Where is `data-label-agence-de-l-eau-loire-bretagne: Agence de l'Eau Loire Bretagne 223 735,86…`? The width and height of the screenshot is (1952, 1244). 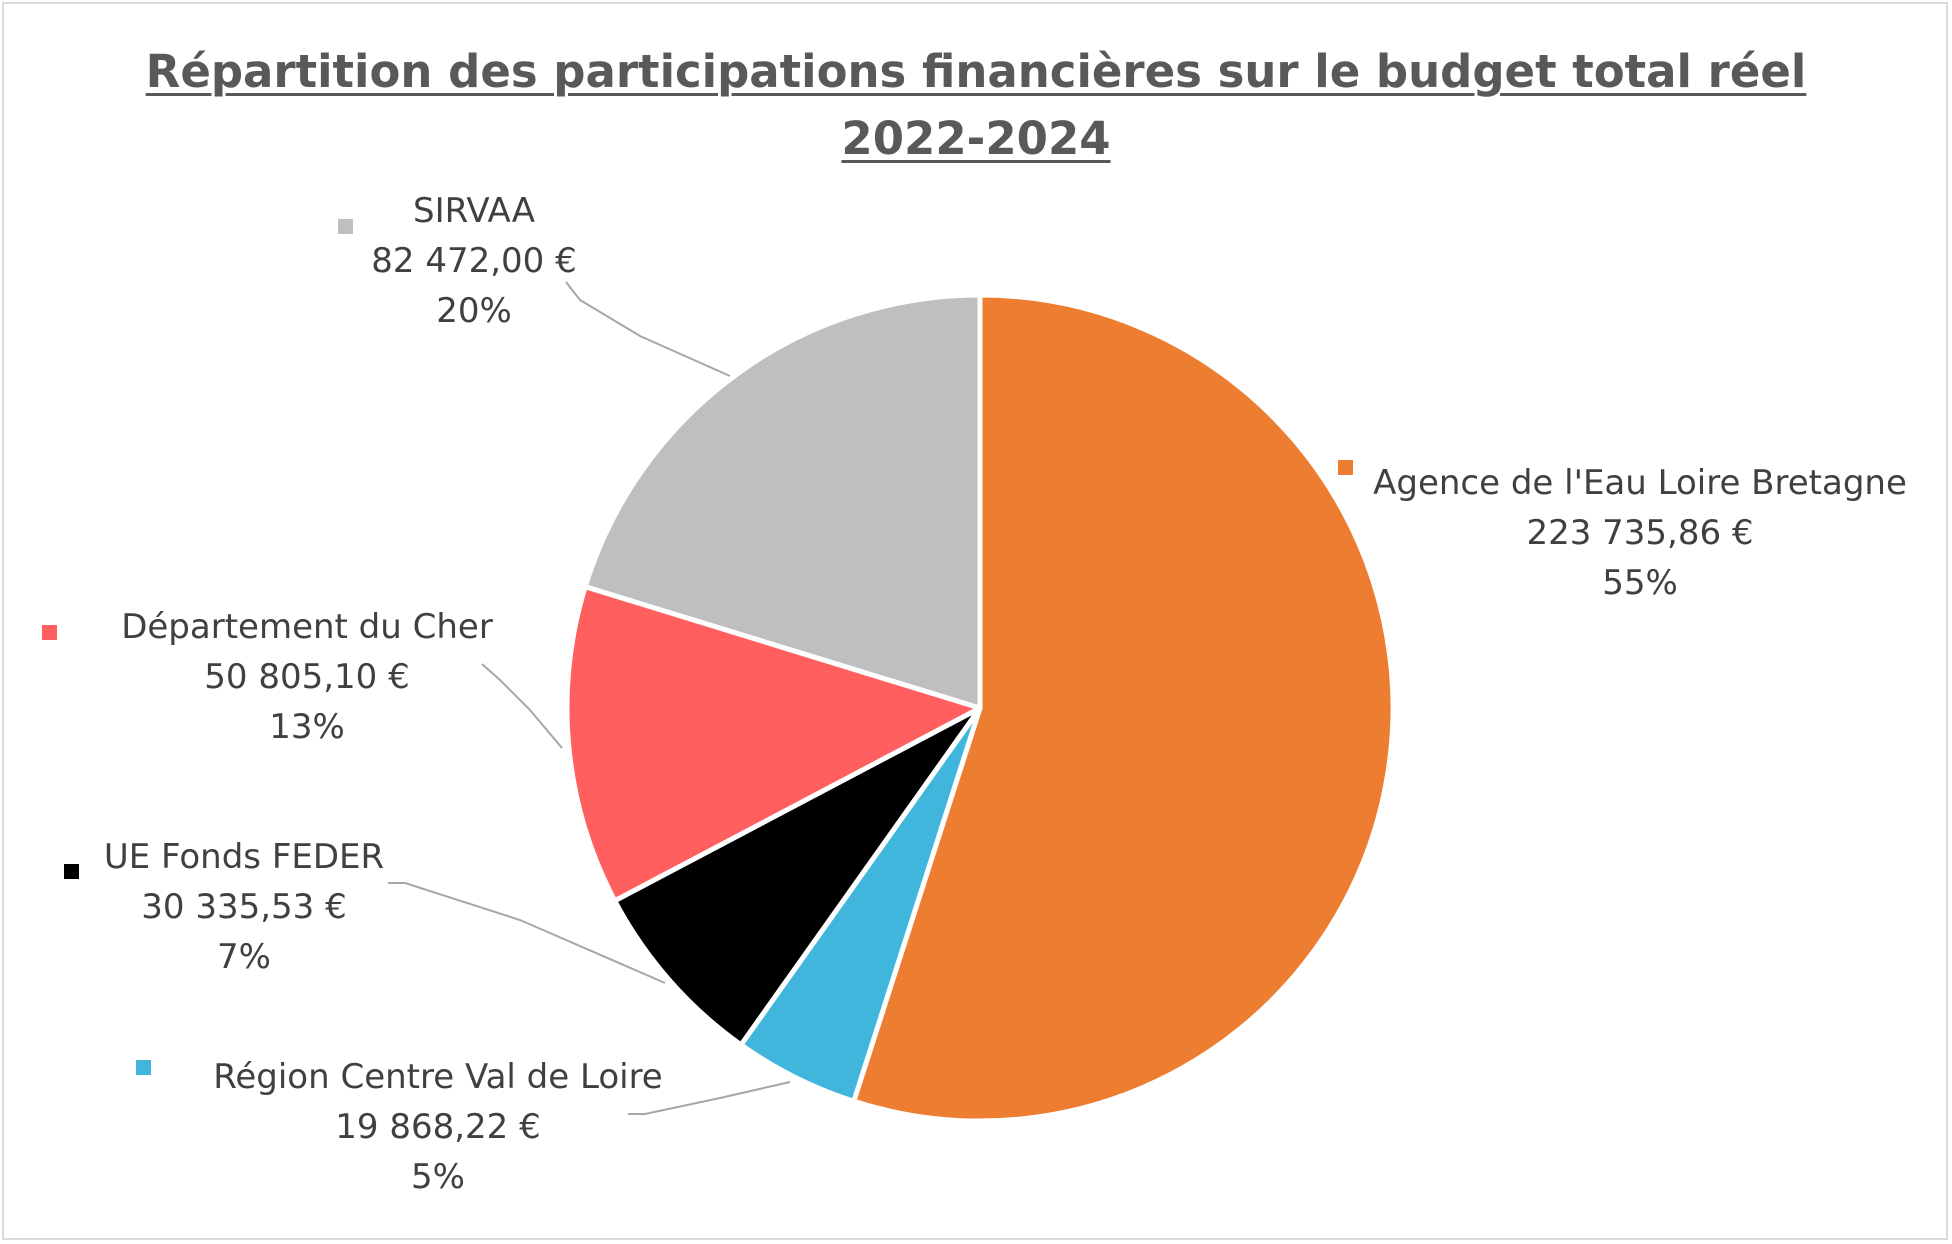
data-label-agence-de-l-eau-loire-bretagne: Agence de l'Eau Loire Bretagne 223 735,86… is located at coordinates (1622, 531).